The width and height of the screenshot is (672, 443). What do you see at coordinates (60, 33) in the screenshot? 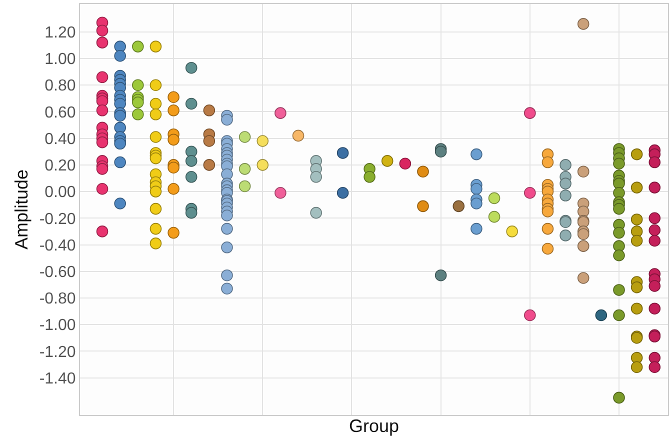
I see `y-tick-label: 1.20` at bounding box center [60, 33].